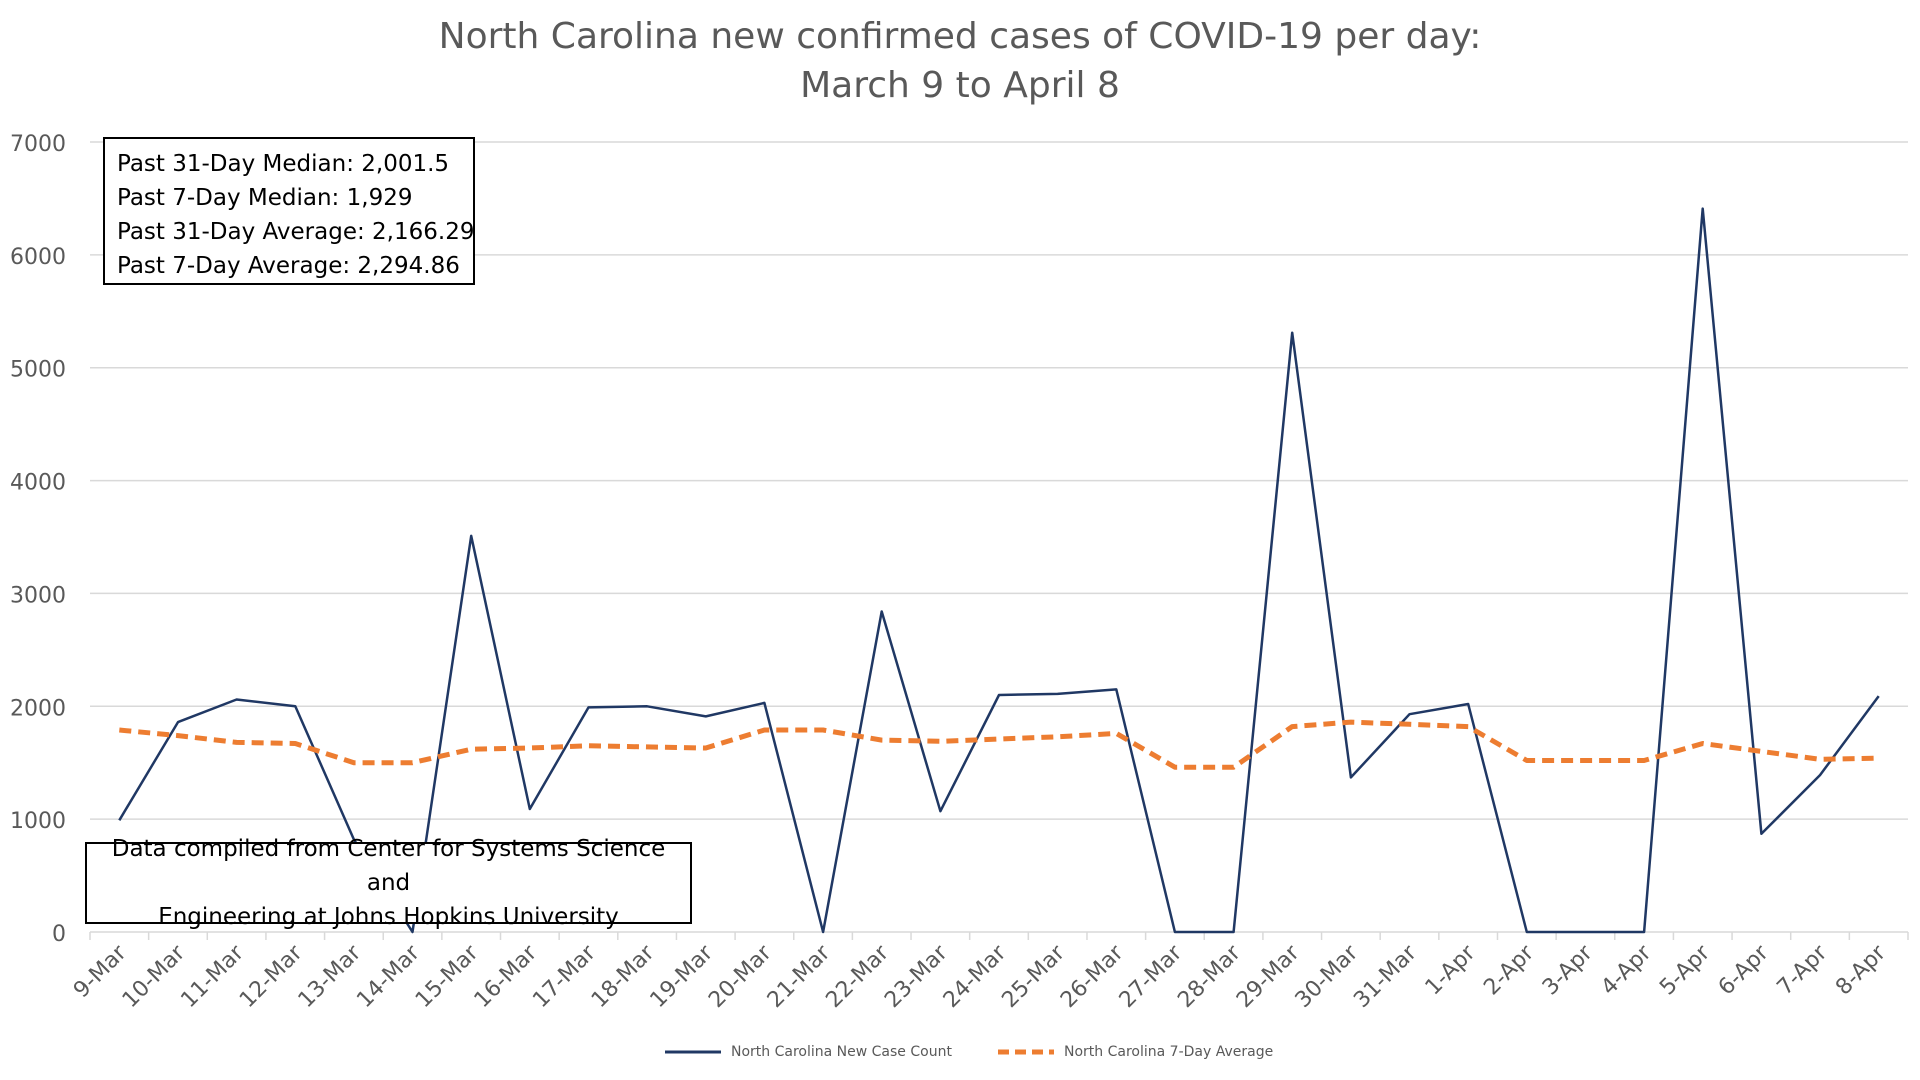 Image resolution: width=1920 pixels, height=1080 pixels. I want to click on x-tick-label: 7-Apr, so click(1803, 970).